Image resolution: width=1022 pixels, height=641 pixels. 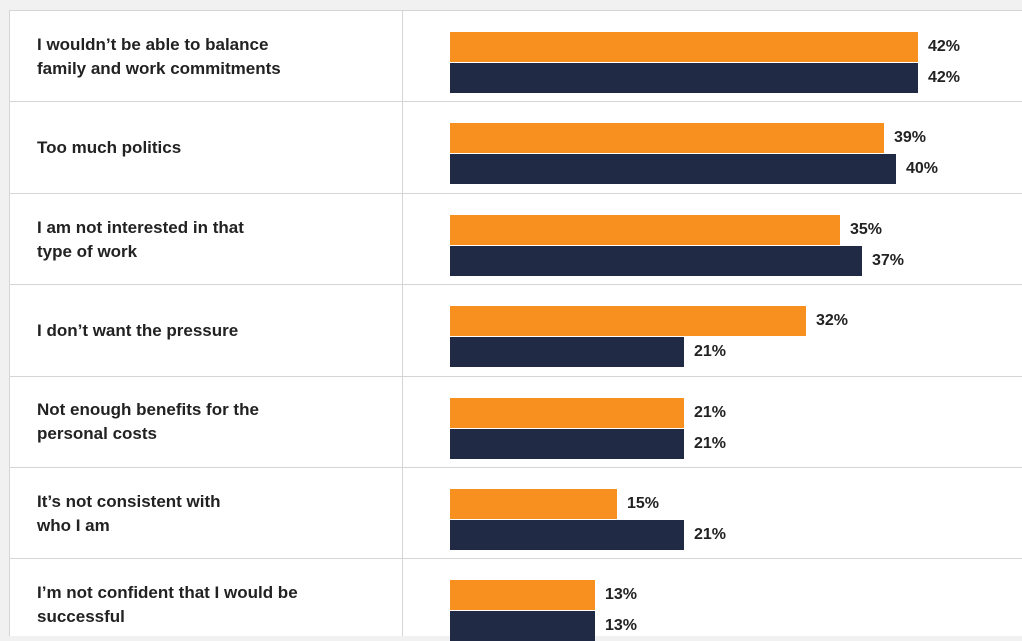 I want to click on value-label: 35%, so click(x=866, y=229).